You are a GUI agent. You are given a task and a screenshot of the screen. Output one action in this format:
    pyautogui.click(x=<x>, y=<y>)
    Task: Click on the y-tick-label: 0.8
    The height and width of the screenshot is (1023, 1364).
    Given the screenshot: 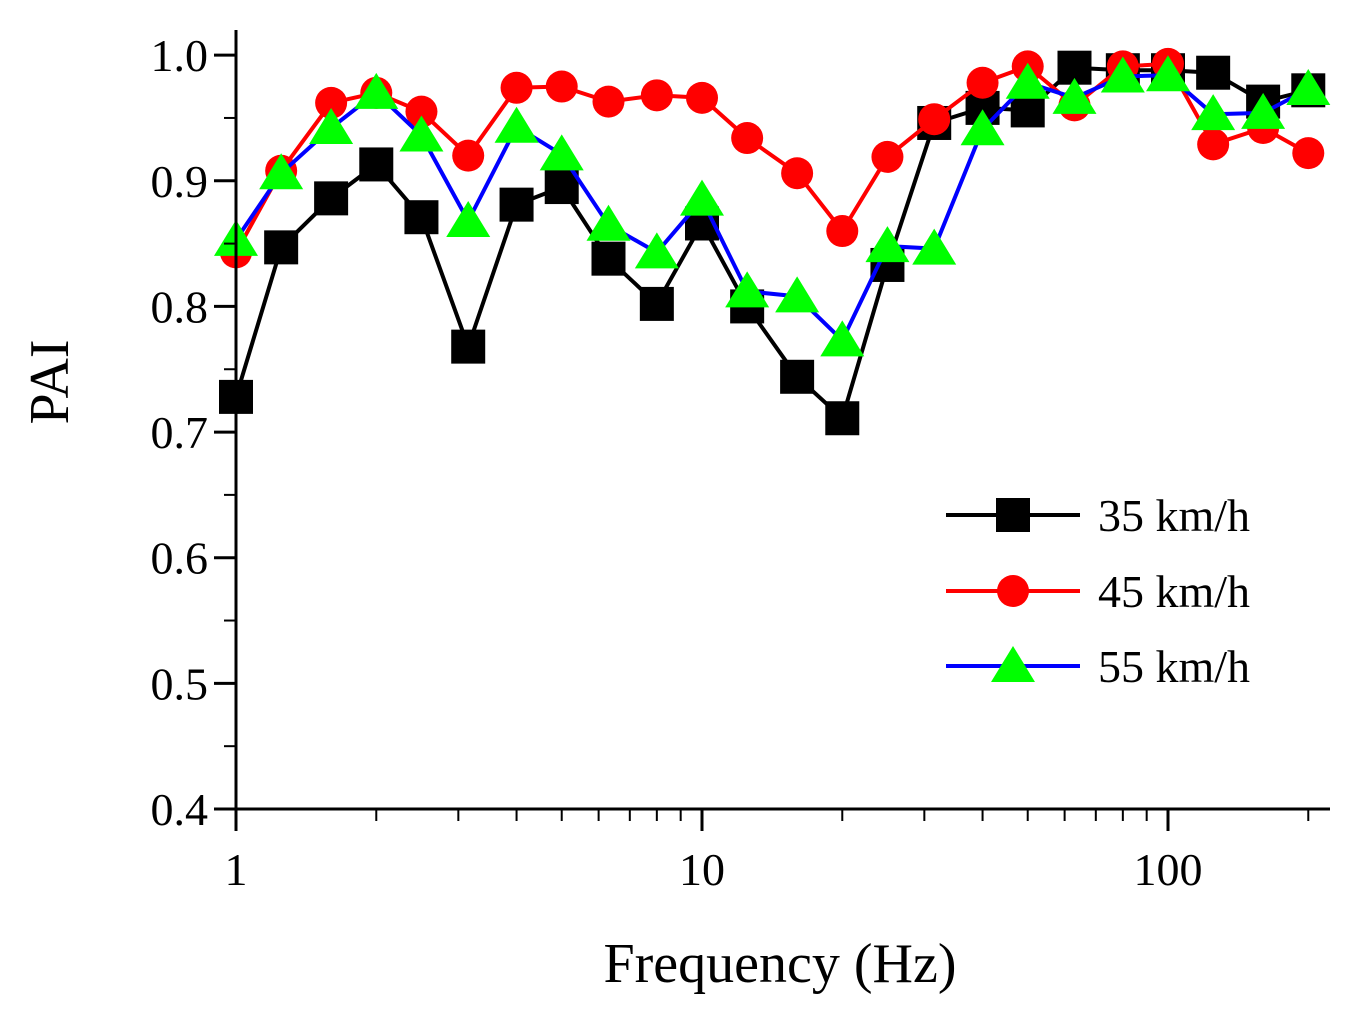 What is the action you would take?
    pyautogui.click(x=180, y=306)
    